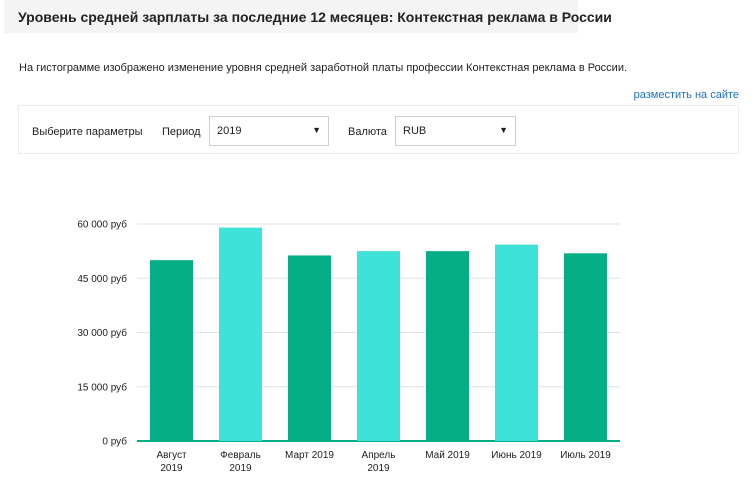  What do you see at coordinates (114, 442) in the screenshot?
I see `y-tick-label: 0 руб` at bounding box center [114, 442].